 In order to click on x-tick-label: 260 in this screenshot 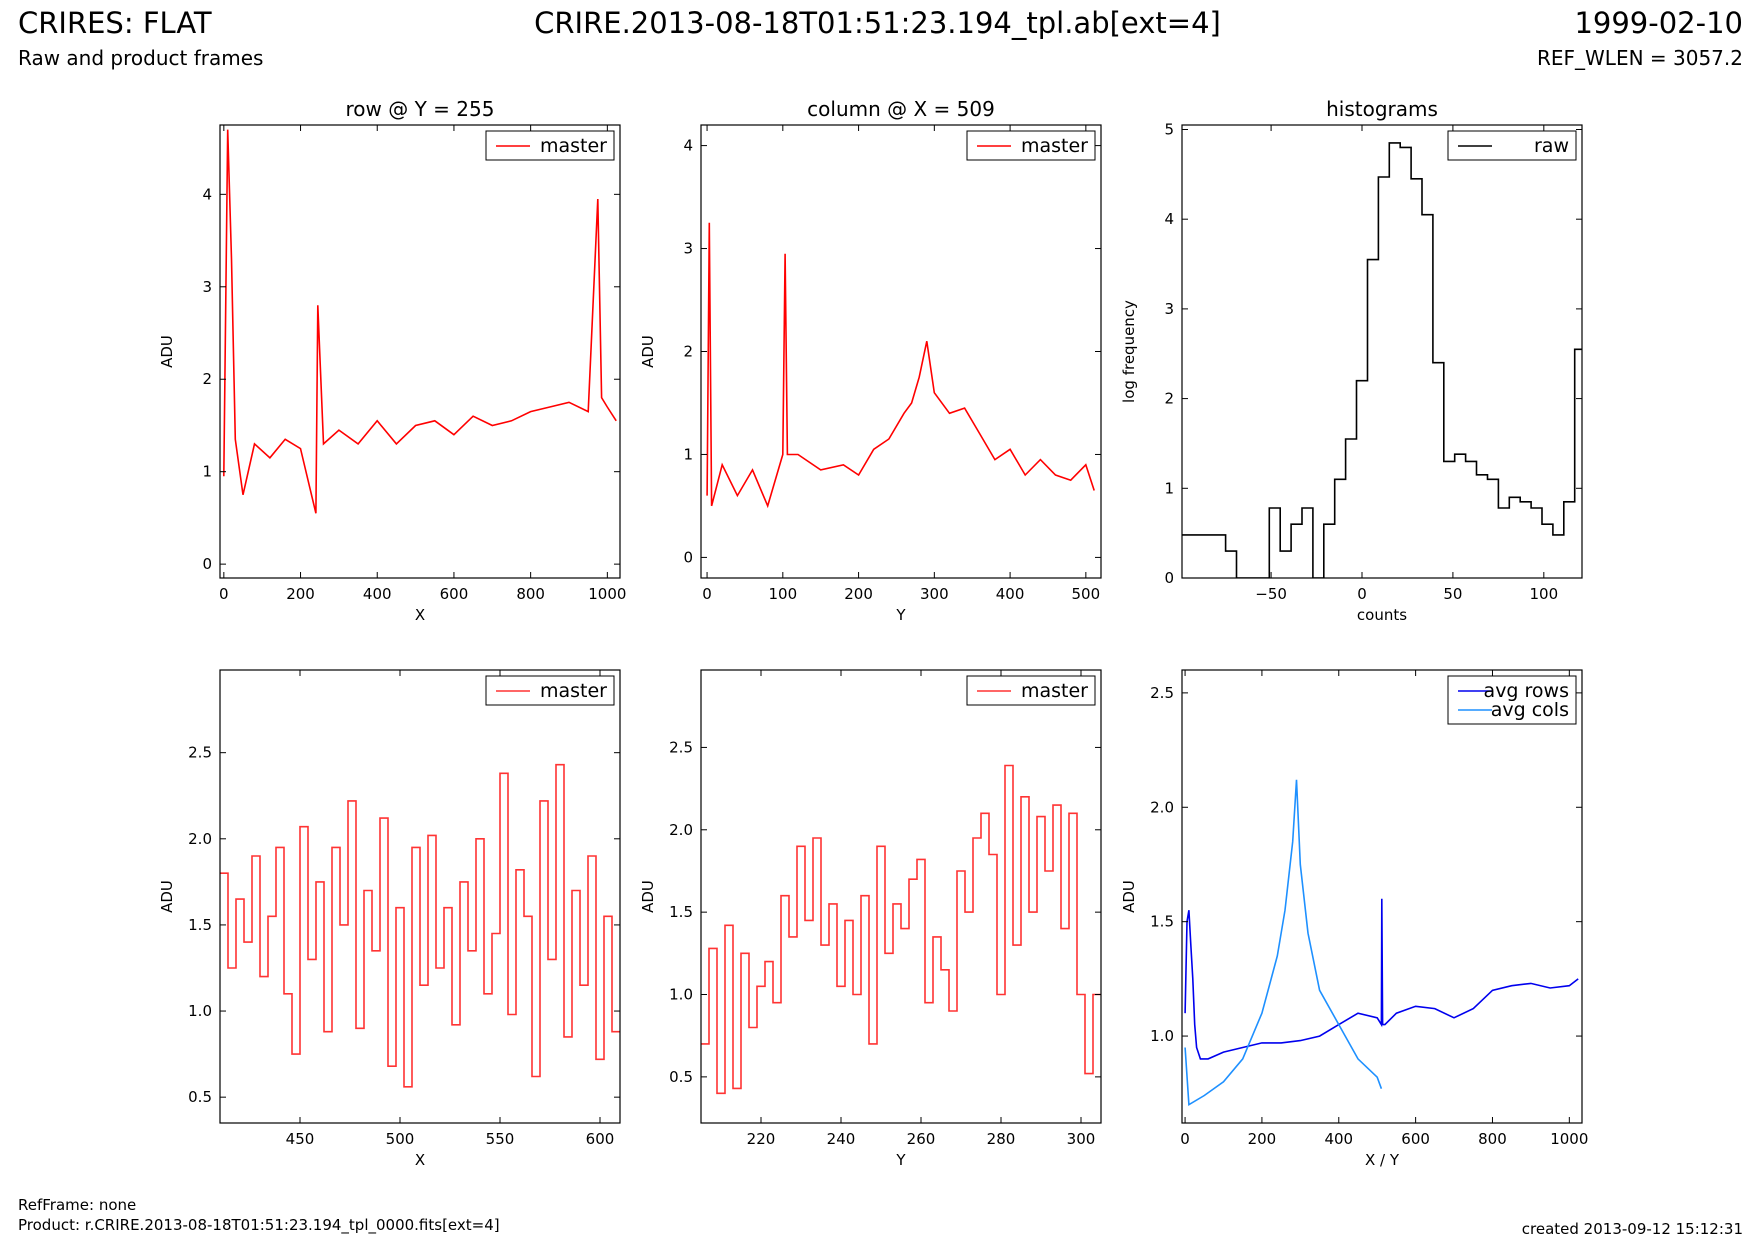, I will do `click(921, 1139)`.